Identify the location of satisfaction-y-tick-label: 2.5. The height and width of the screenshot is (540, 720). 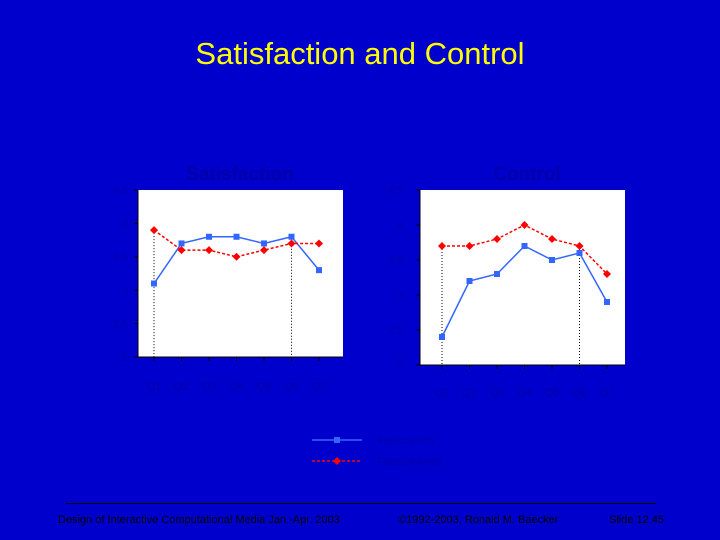
(120, 325).